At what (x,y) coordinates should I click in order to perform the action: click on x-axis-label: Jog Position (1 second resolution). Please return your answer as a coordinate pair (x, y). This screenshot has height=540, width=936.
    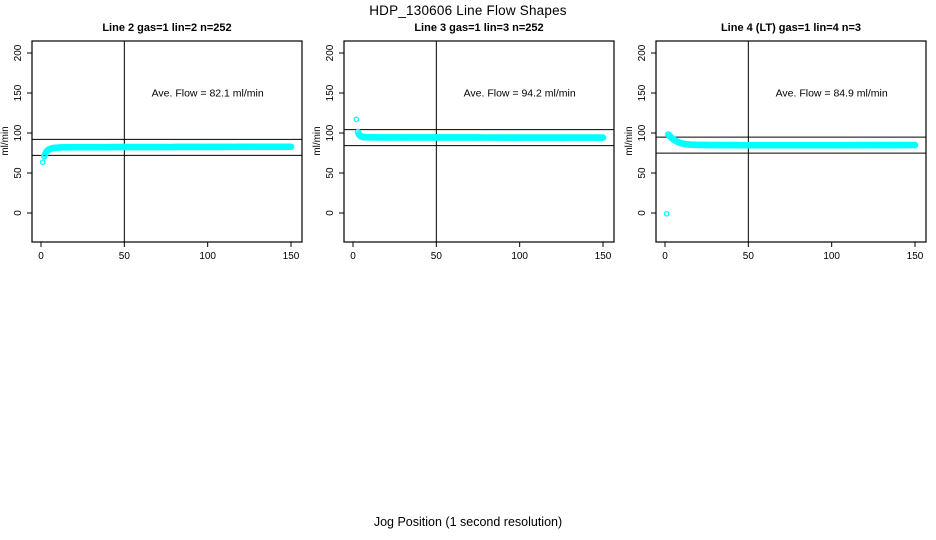
    Looking at the image, I should click on (468, 522).